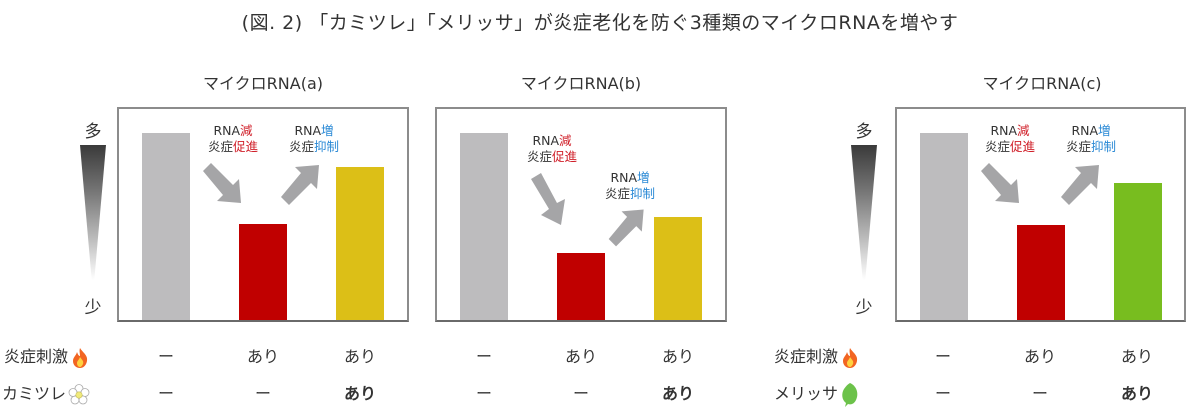  Describe the element at coordinates (677, 356) in the screenshot. I see `cell-stimulus-b-3: あり` at that location.